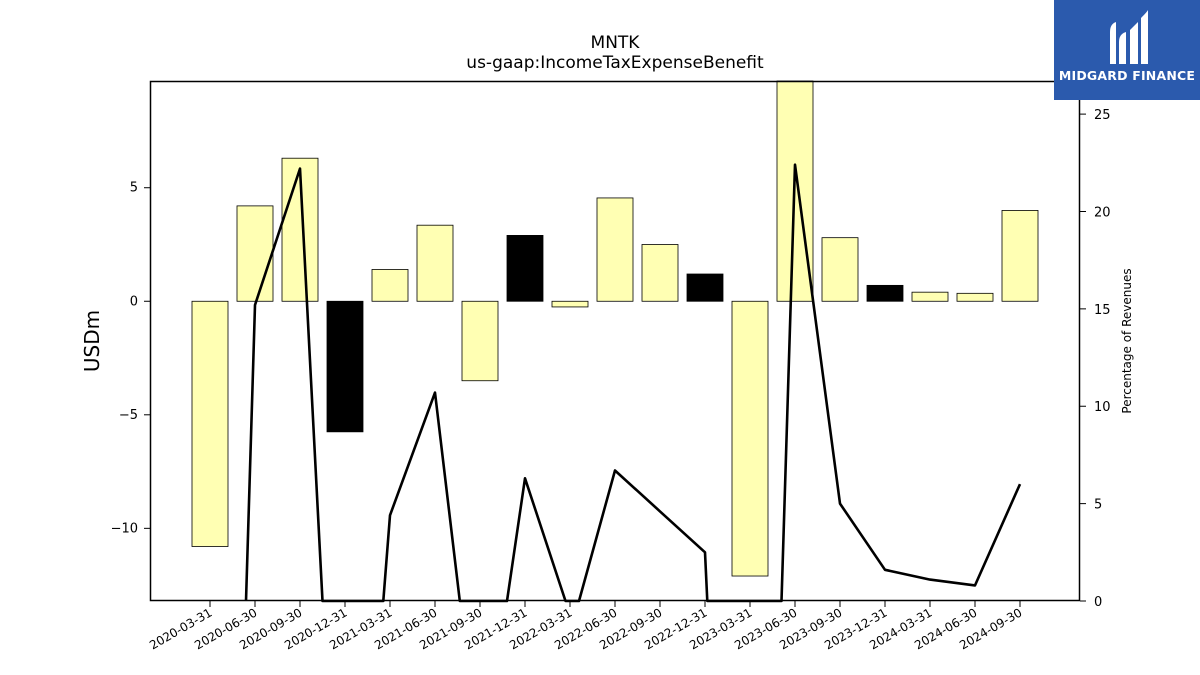 Image resolution: width=1200 pixels, height=675 pixels. What do you see at coordinates (1102, 310) in the screenshot?
I see `y2-tick-label: 15` at bounding box center [1102, 310].